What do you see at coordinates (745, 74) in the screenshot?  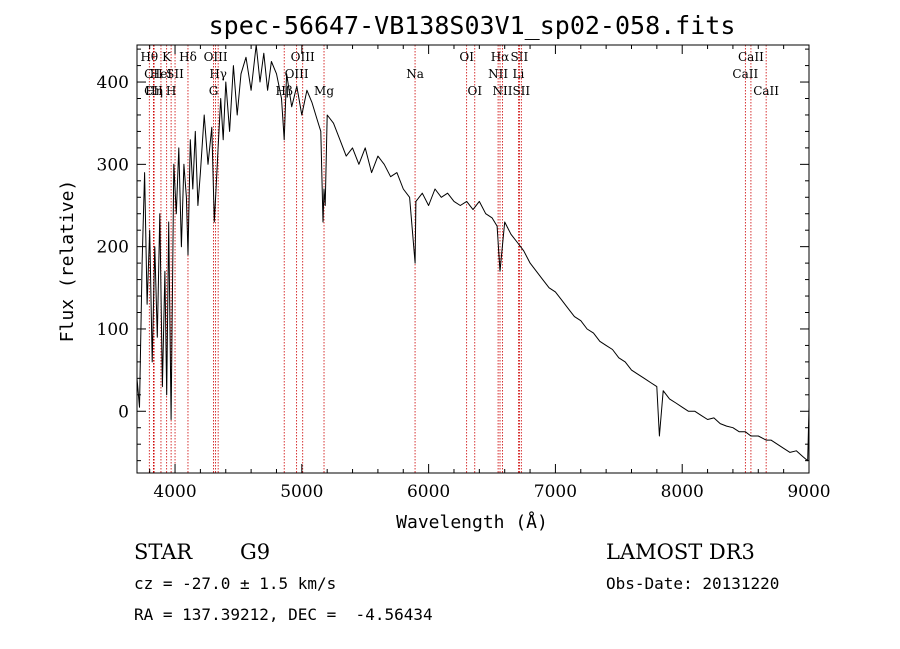 I see `marker-label-26: CaII` at bounding box center [745, 74].